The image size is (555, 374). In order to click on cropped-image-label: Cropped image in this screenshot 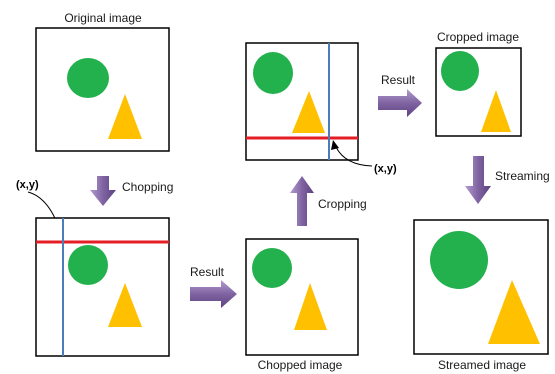, I will do `click(478, 37)`.